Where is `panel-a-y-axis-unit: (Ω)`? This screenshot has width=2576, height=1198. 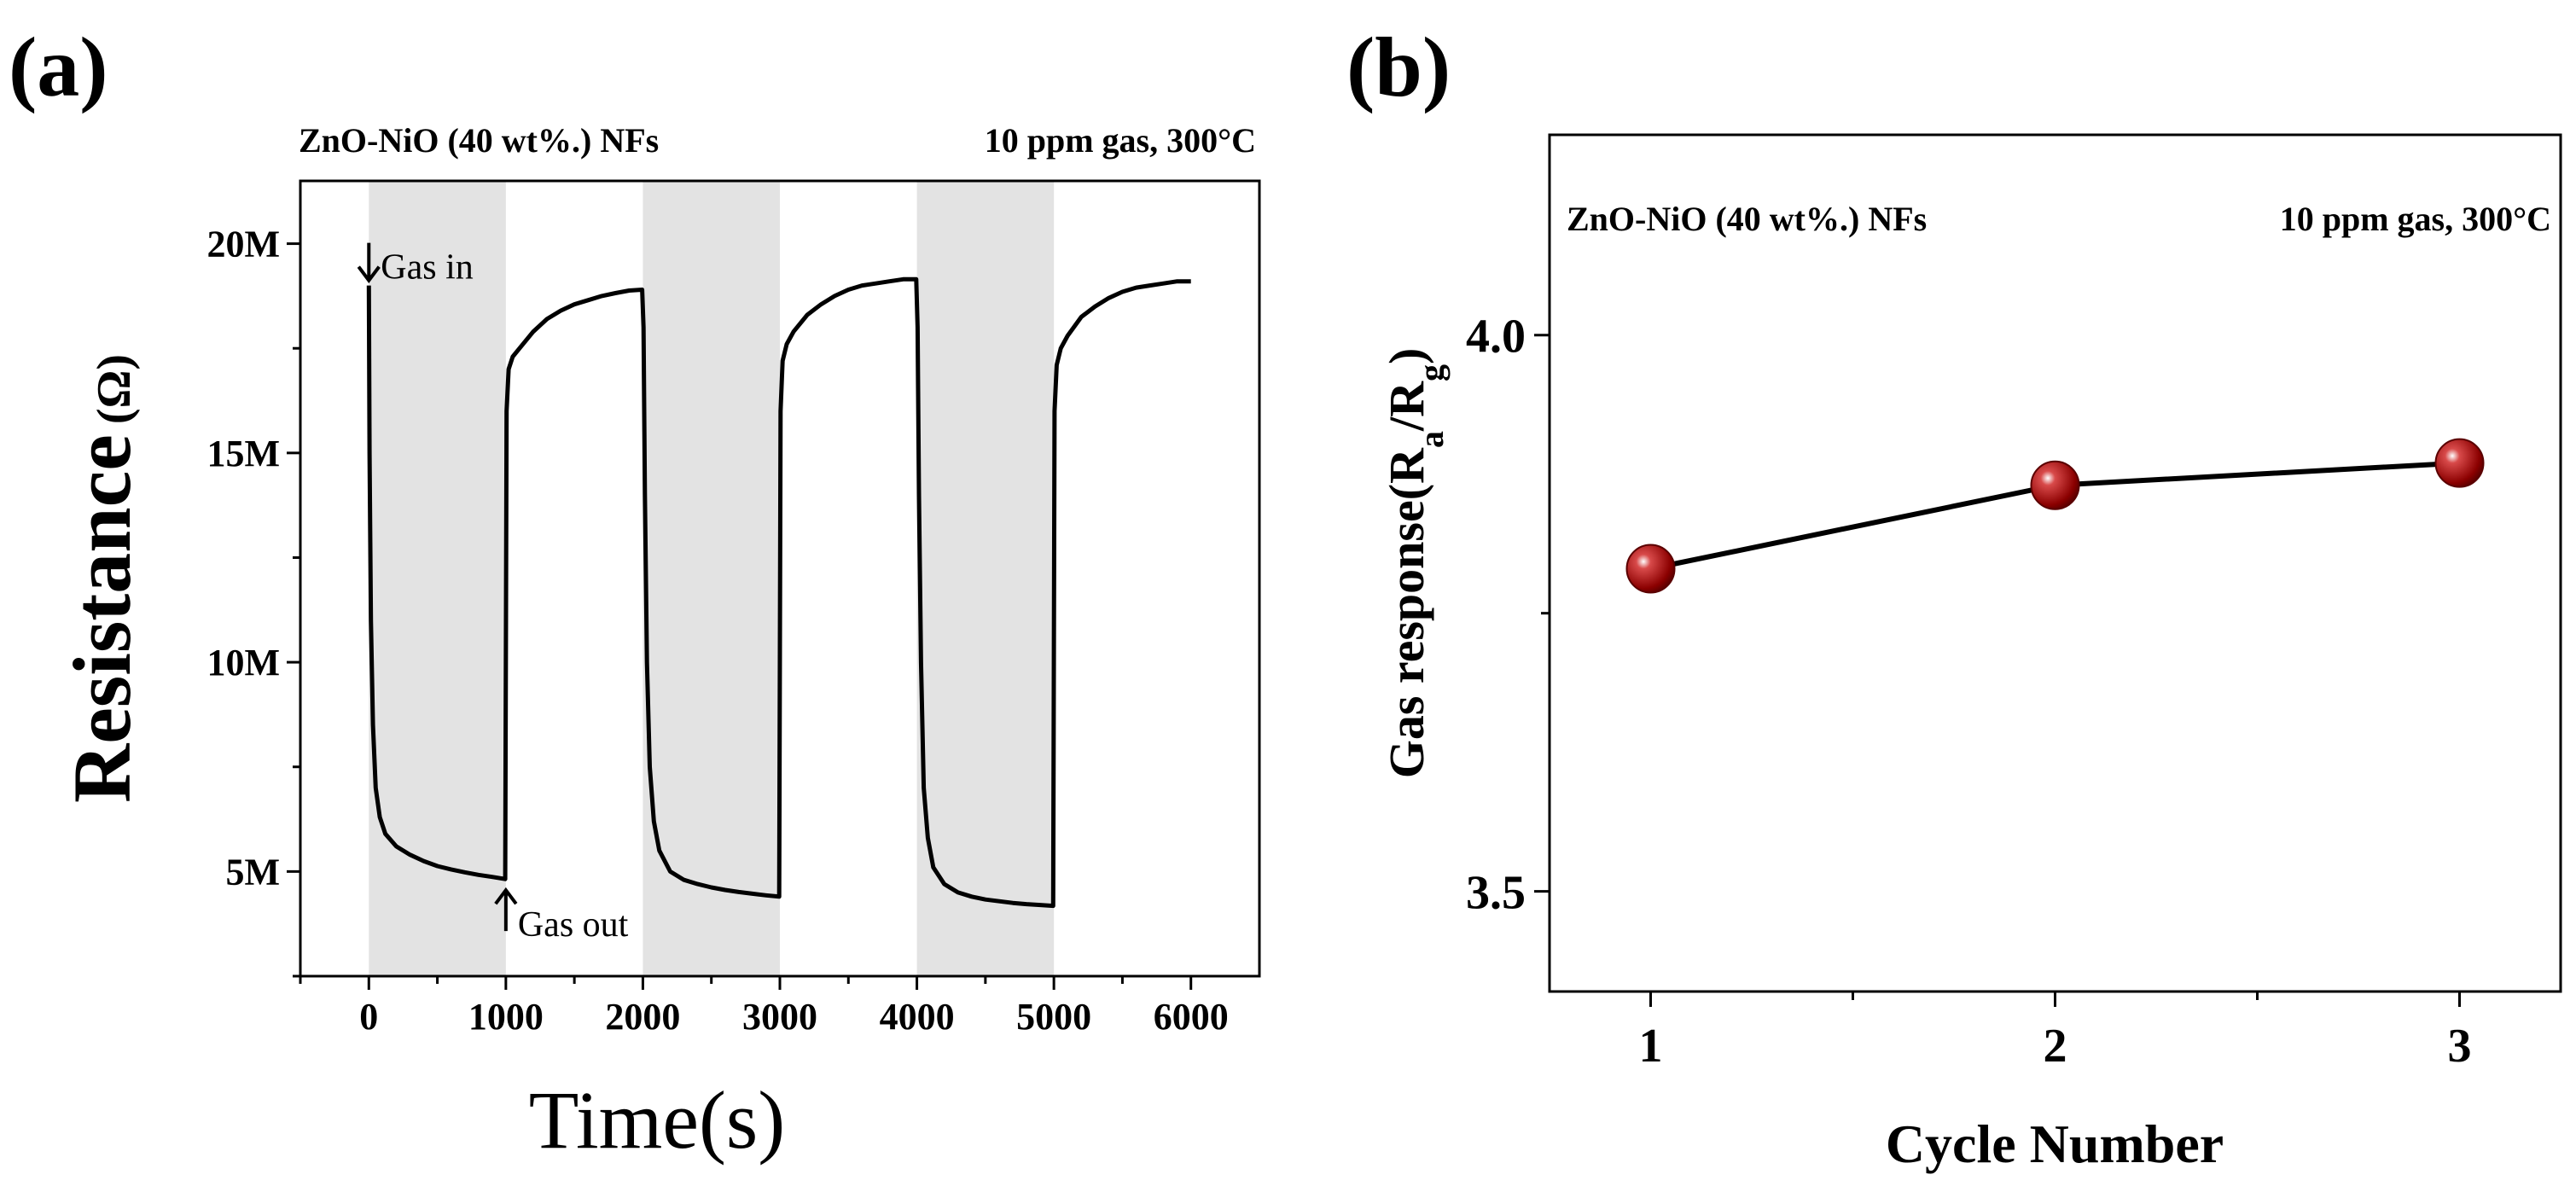 panel-a-y-axis-unit: (Ω) is located at coordinates (115, 389).